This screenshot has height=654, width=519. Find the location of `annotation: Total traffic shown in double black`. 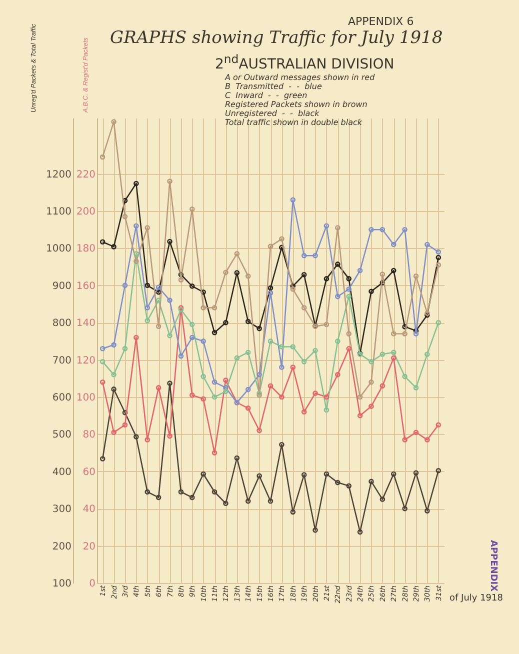

annotation: Total traffic shown in double black is located at coordinates (293, 122).